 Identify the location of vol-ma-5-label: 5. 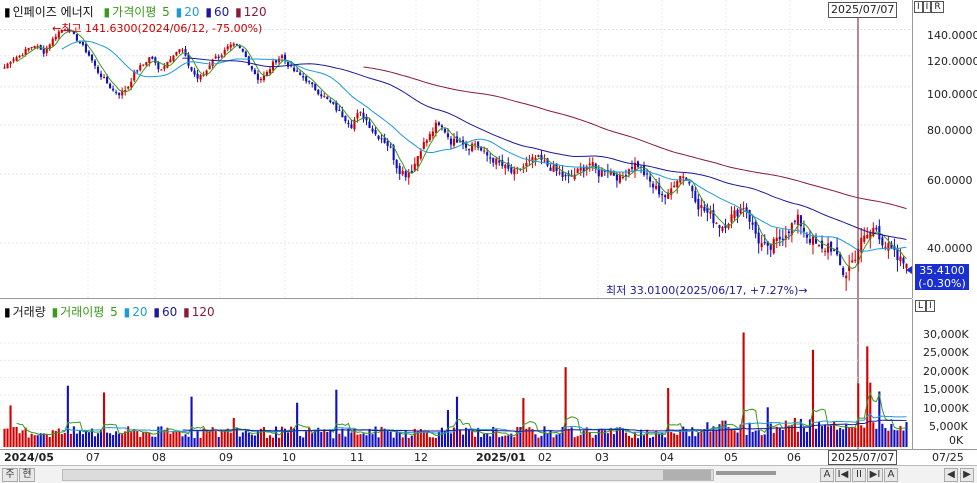
(114, 312).